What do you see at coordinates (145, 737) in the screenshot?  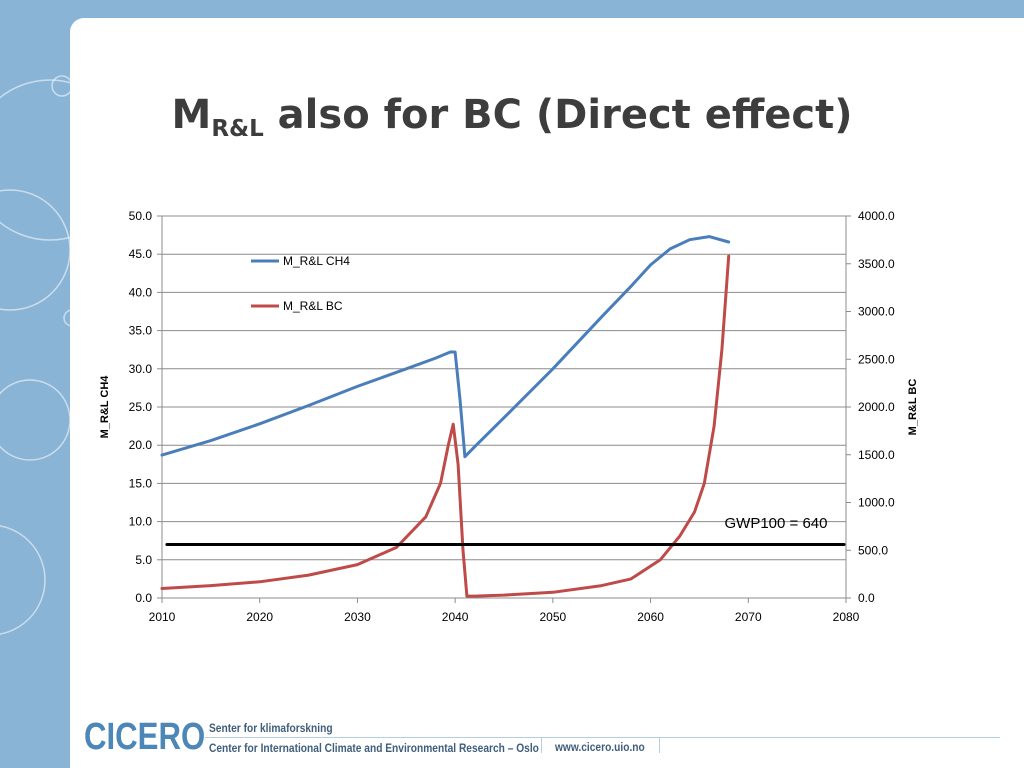 I see `cicero-logo: CICERO` at bounding box center [145, 737].